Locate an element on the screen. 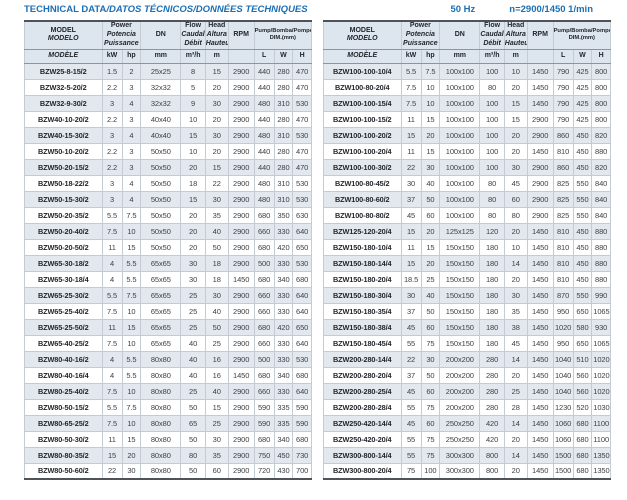 This screenshot has height=500, width=627. unit-kw: kW is located at coordinates (112, 56).